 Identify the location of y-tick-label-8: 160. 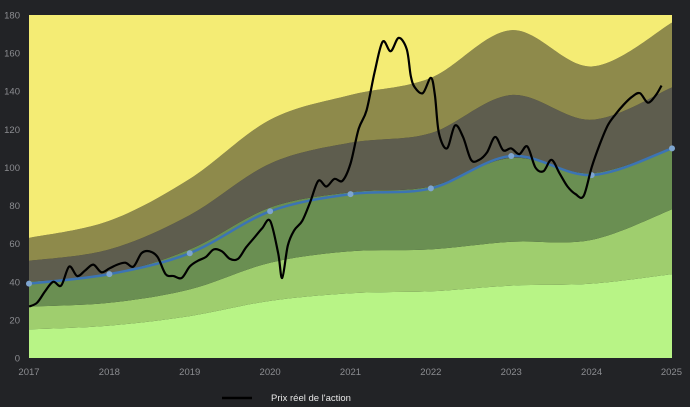
(12, 54).